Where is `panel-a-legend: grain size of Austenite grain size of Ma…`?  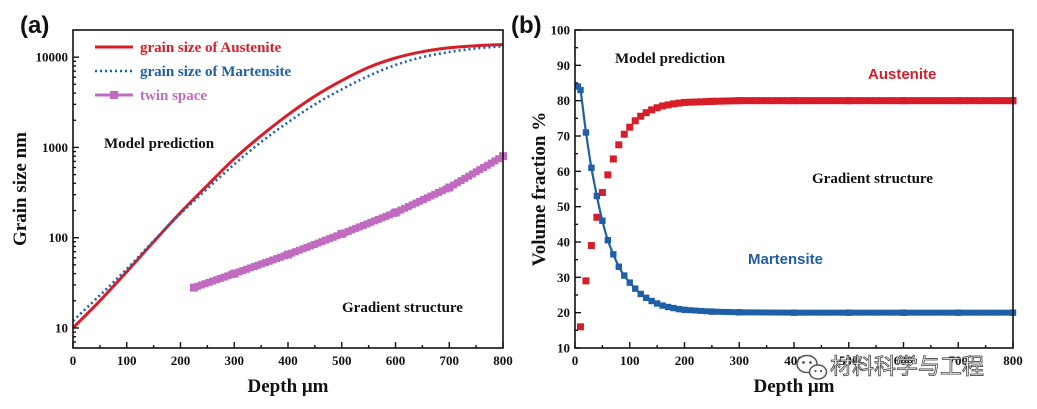 panel-a-legend: grain size of Austenite grain size of Ma… is located at coordinates (193, 72).